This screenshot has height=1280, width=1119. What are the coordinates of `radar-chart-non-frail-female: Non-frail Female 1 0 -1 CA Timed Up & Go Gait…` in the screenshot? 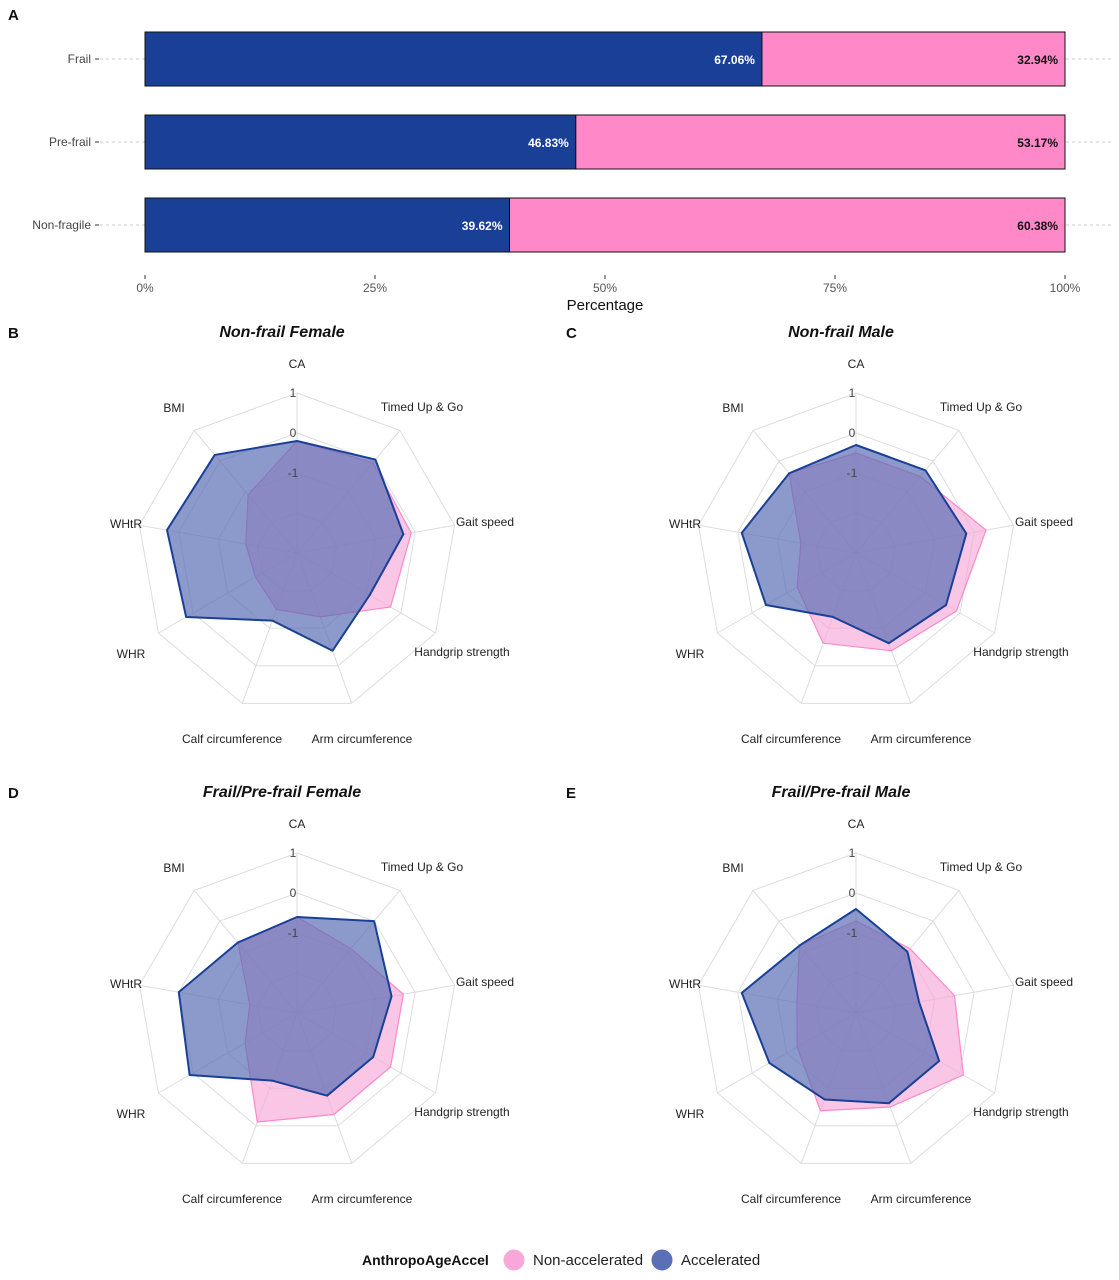 It's located at (312, 535).